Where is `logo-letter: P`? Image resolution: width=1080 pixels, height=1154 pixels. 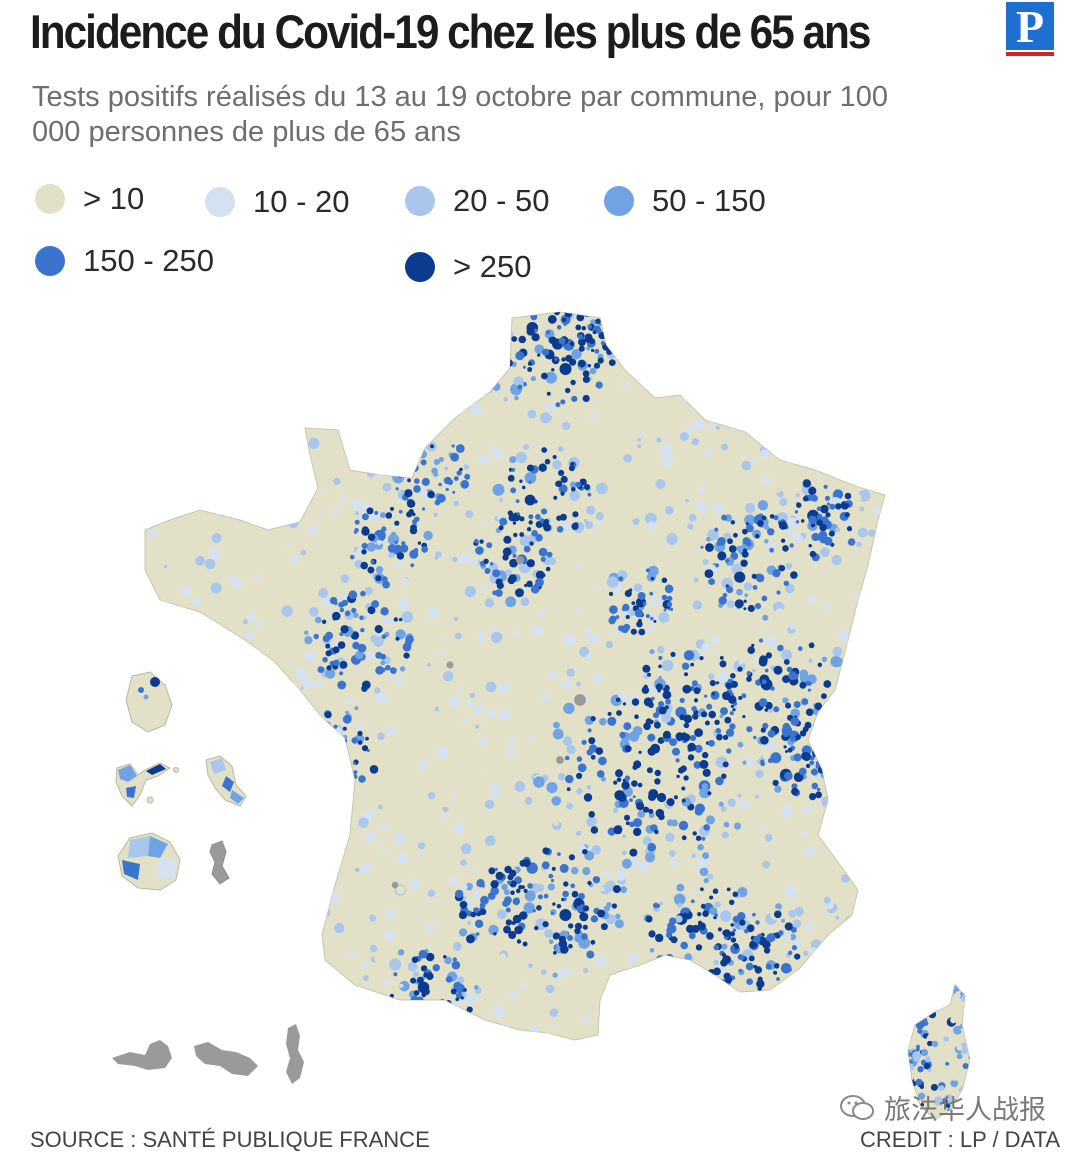 logo-letter: P is located at coordinates (1030, 26).